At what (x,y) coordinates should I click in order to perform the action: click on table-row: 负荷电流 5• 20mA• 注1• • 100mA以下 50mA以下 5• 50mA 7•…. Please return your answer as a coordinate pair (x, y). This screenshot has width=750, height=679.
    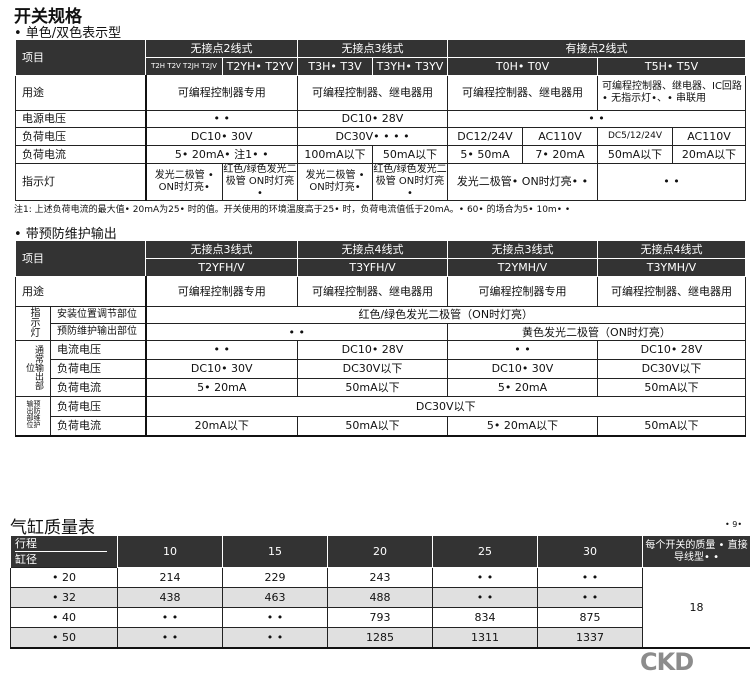
    Looking at the image, I should click on (380, 154).